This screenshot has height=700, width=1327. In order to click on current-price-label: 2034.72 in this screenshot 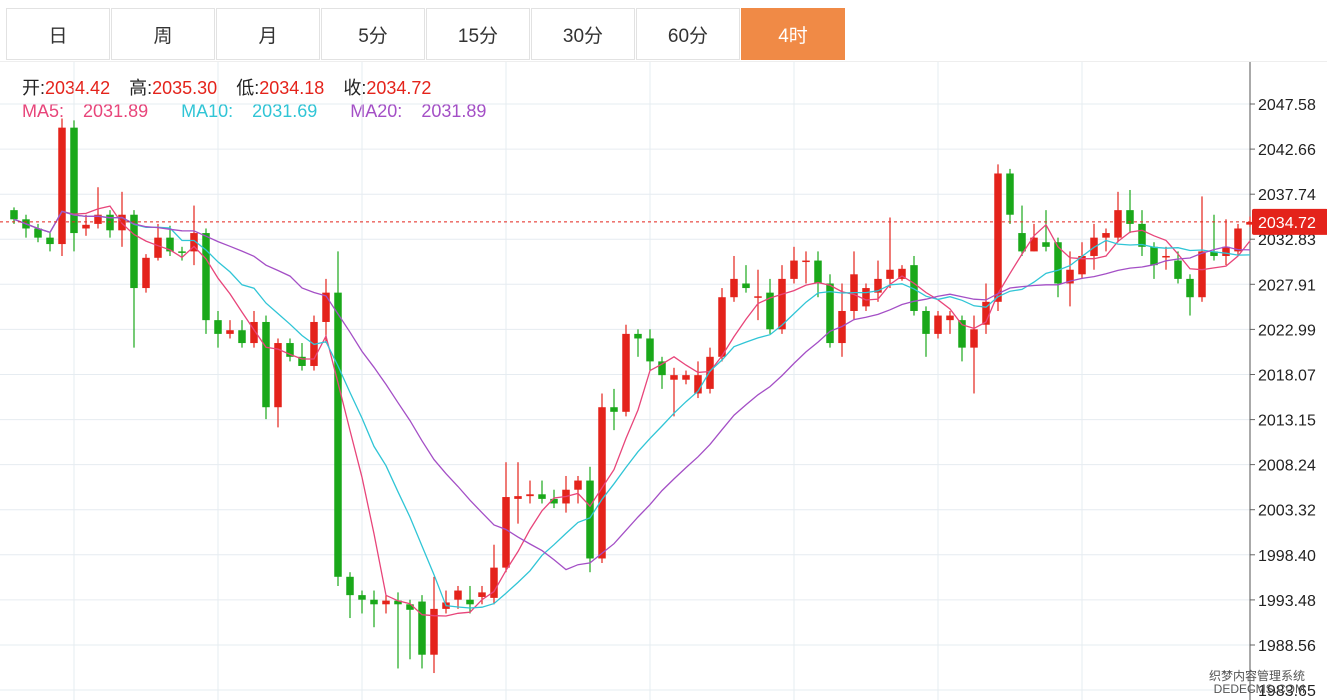, I will do `click(1287, 223)`.